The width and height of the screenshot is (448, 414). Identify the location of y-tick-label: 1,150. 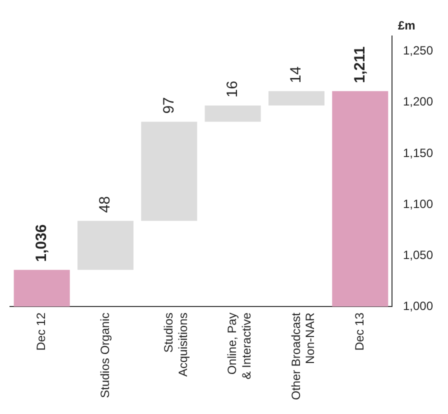
(418, 153).